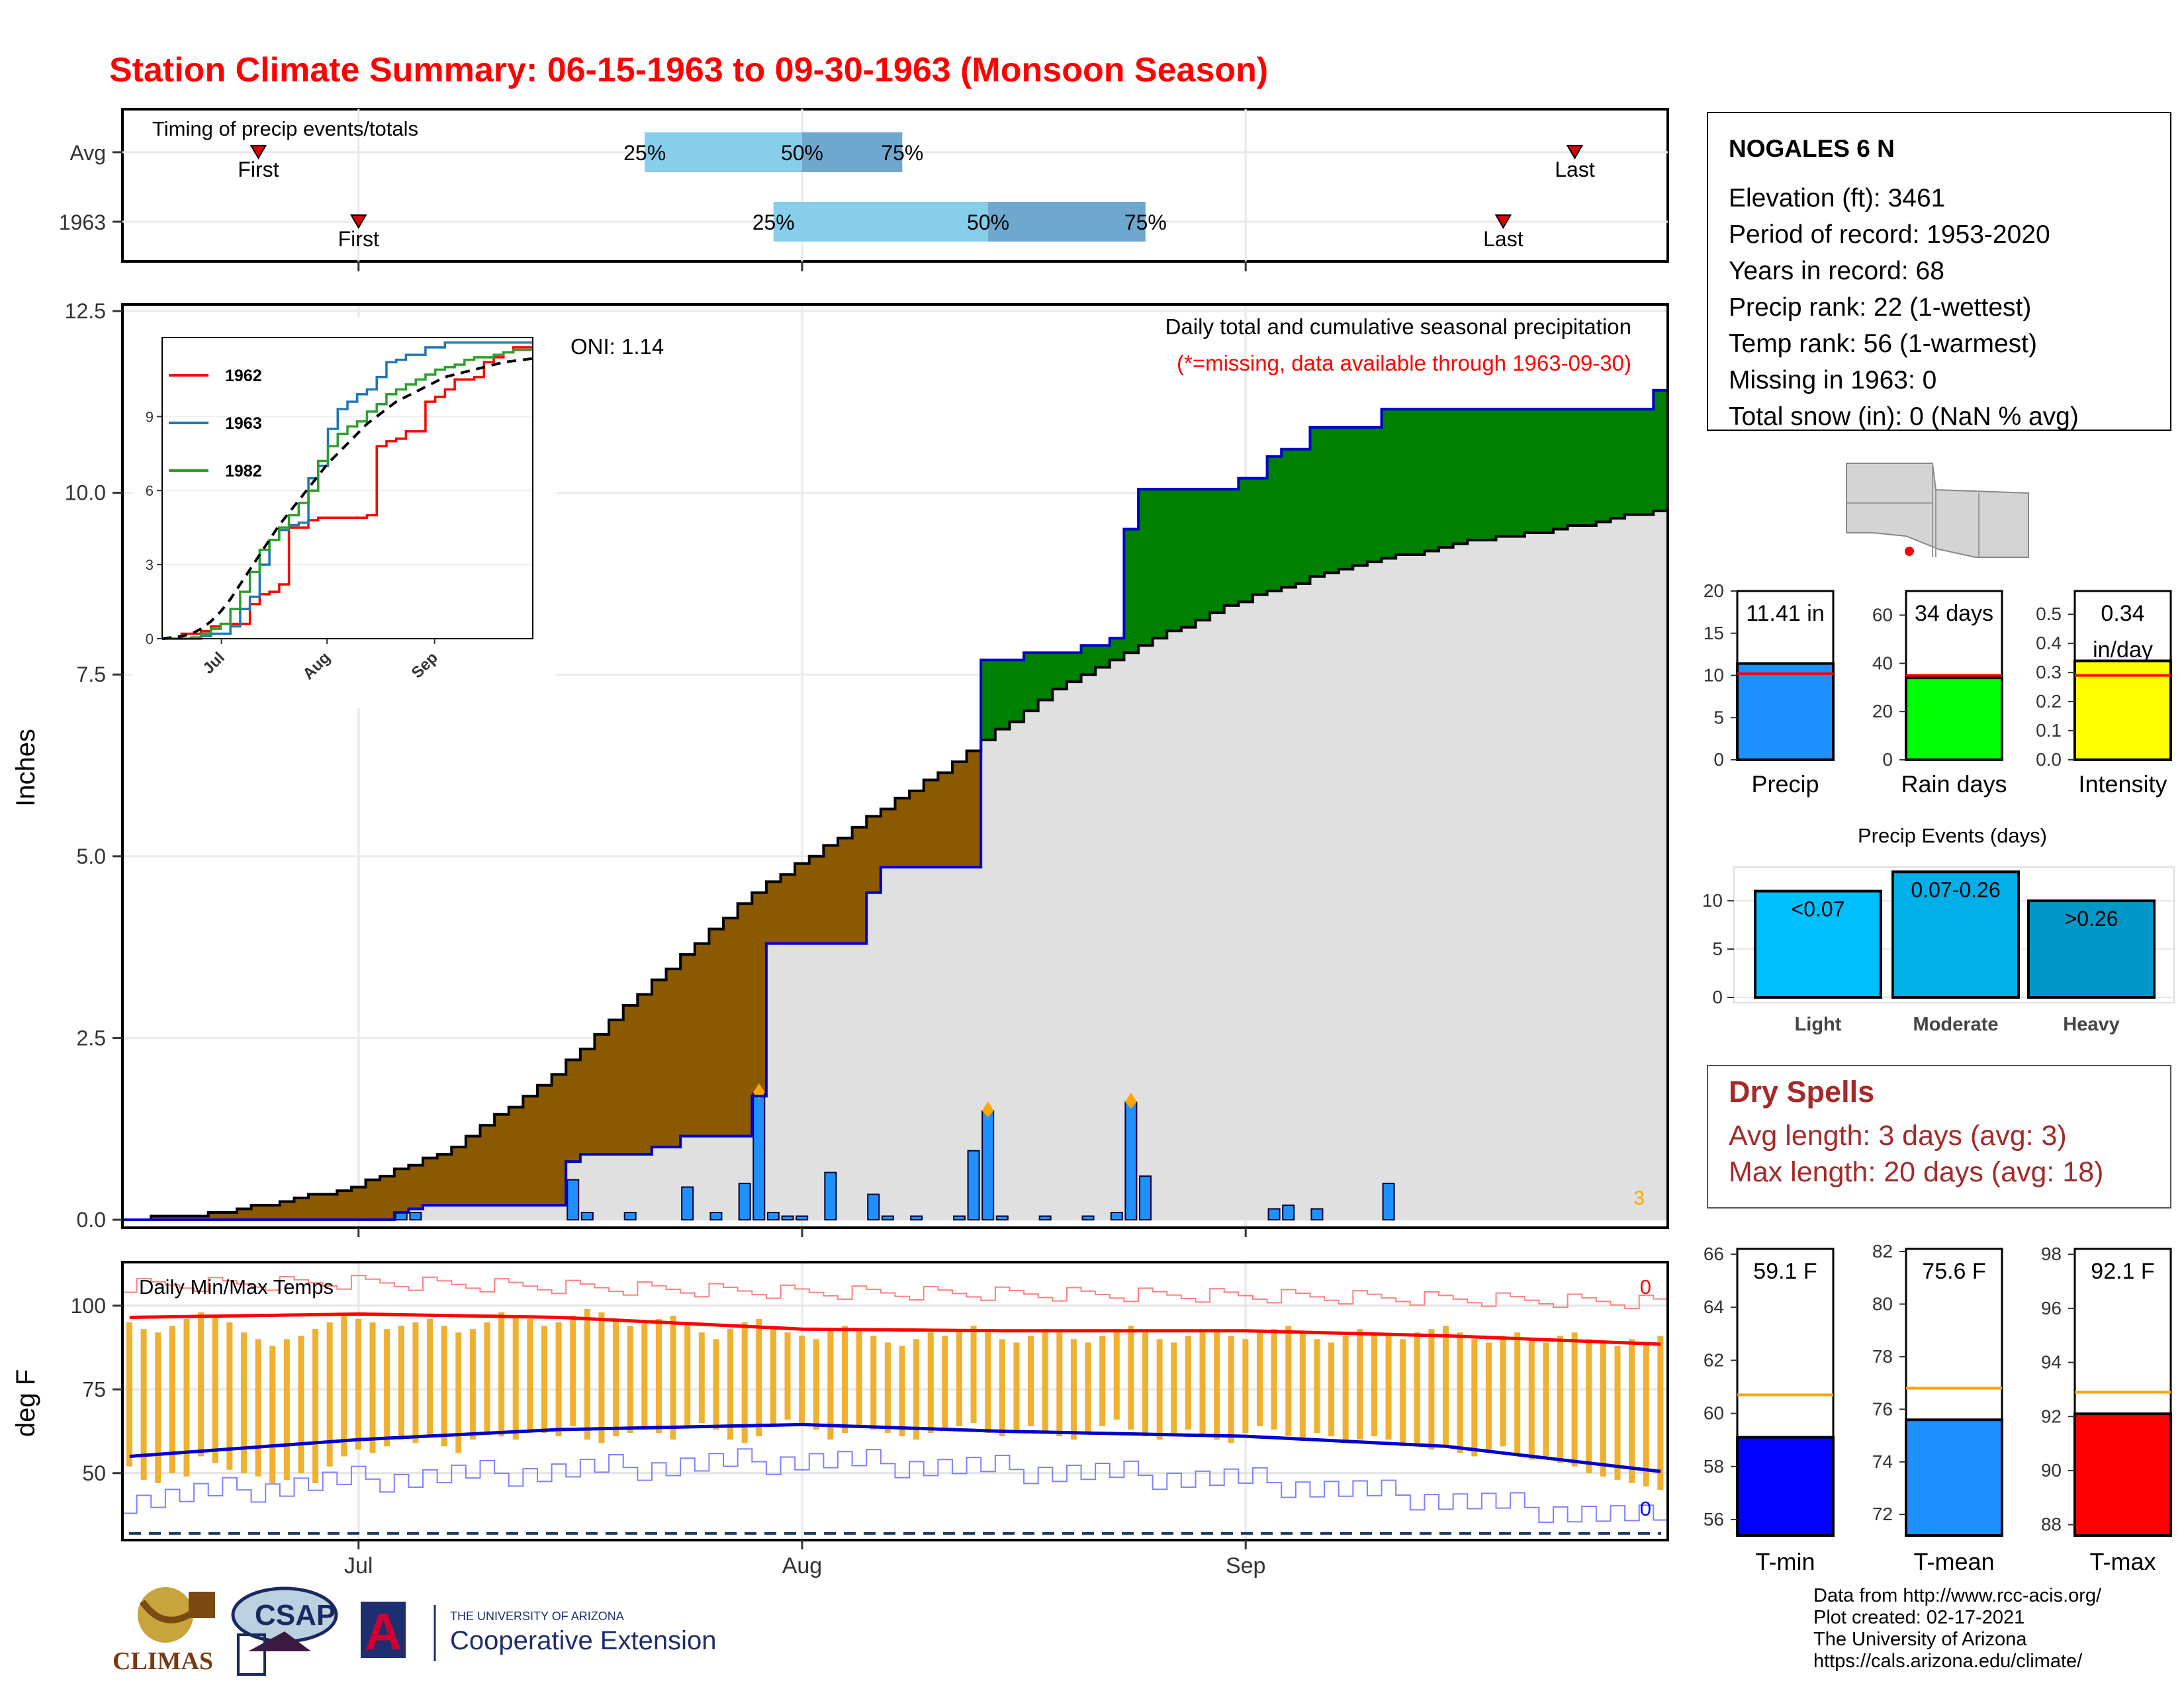 The width and height of the screenshot is (2184, 1691). I want to click on temp-y-tick-label: 50, so click(94, 1473).